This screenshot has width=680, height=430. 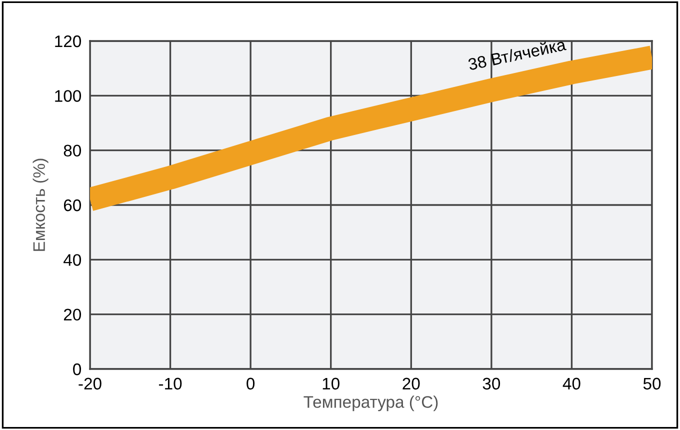 What do you see at coordinates (371, 404) in the screenshot?
I see `x-axis-title: Температура (°C)` at bounding box center [371, 404].